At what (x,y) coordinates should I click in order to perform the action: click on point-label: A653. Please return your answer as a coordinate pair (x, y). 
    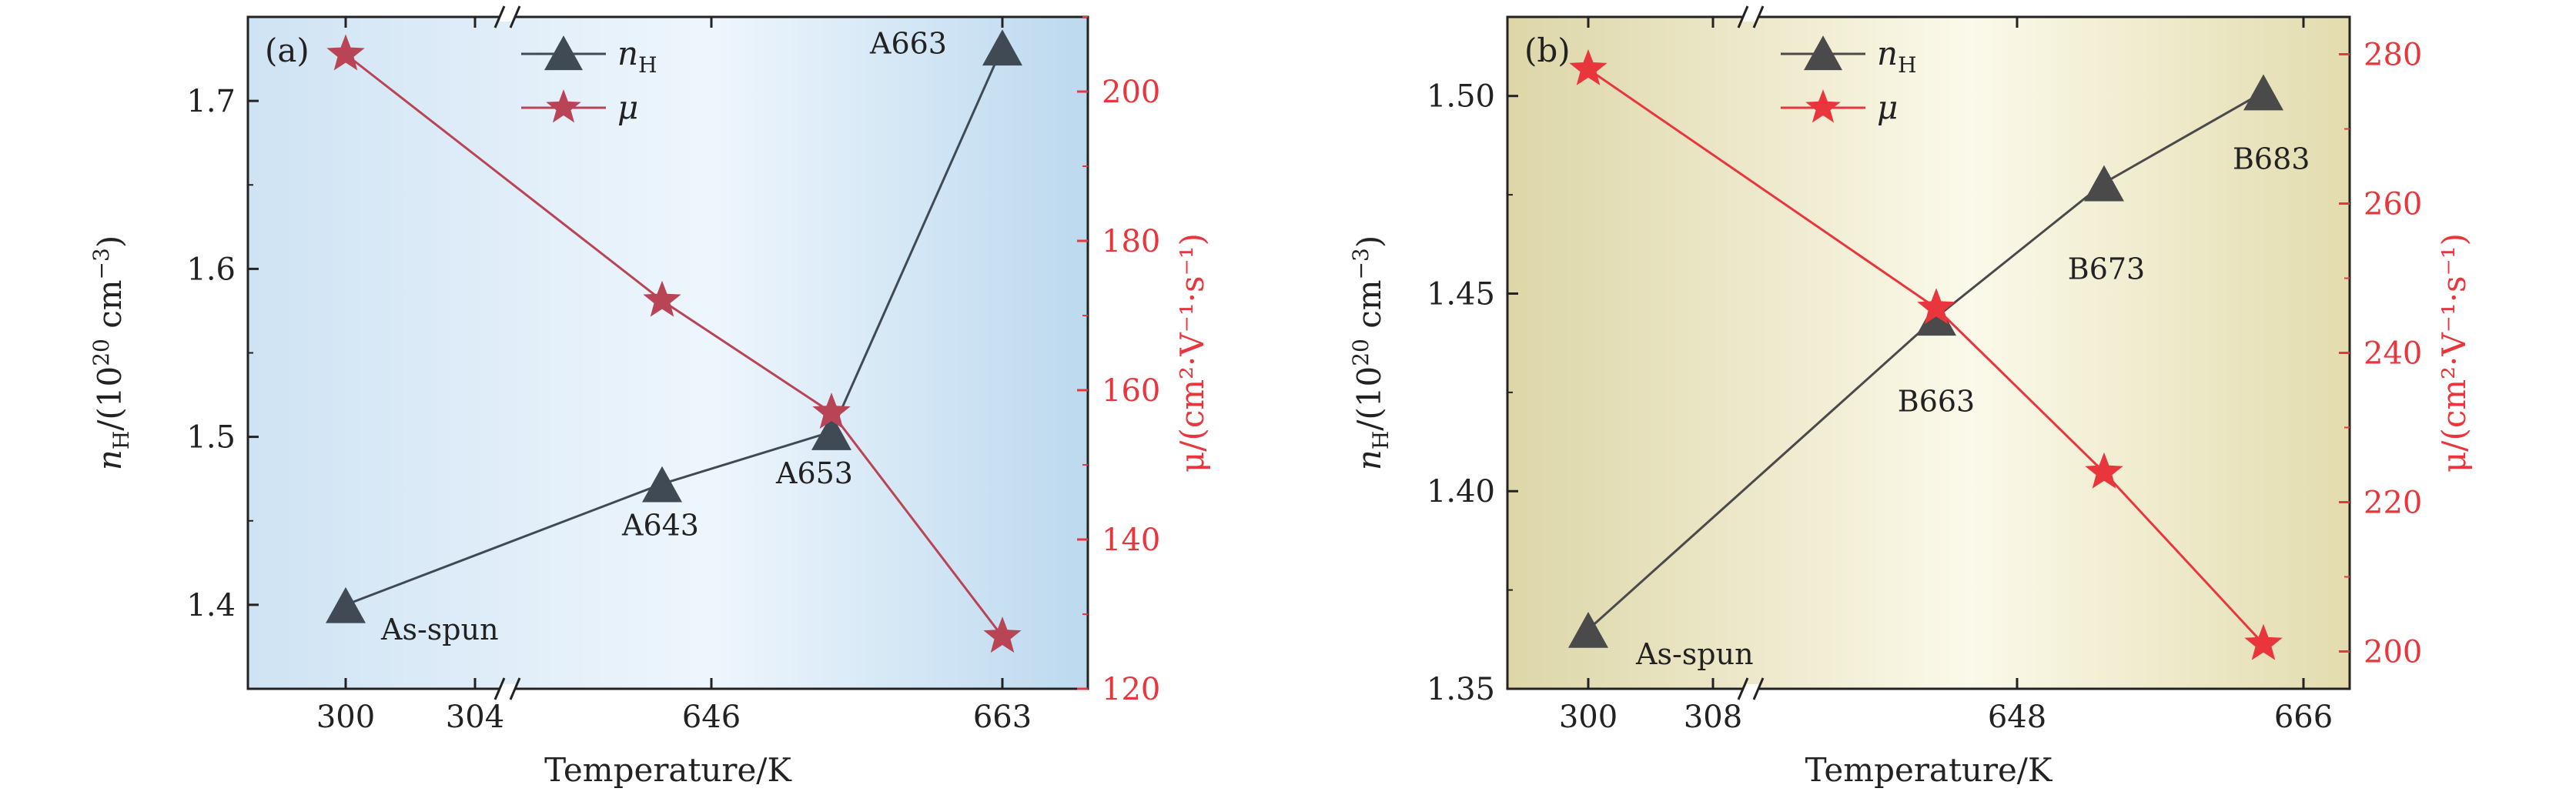
    Looking at the image, I should click on (814, 473).